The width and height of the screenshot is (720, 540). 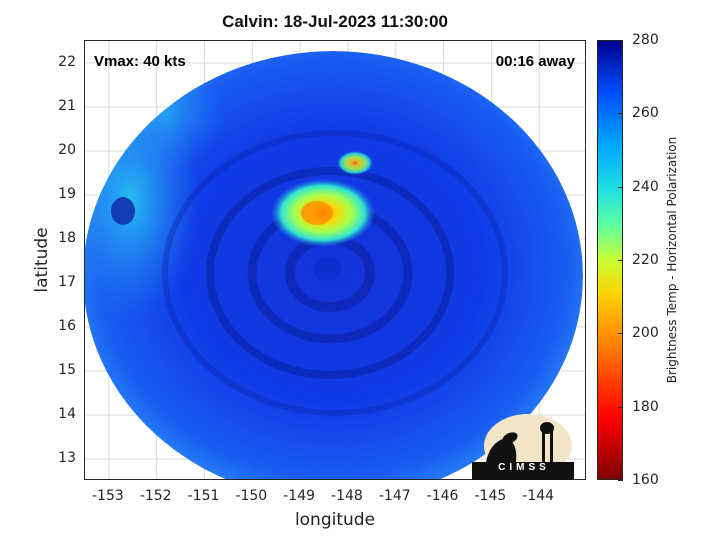 What do you see at coordinates (203, 496) in the screenshot?
I see `x-tick-label: -151` at bounding box center [203, 496].